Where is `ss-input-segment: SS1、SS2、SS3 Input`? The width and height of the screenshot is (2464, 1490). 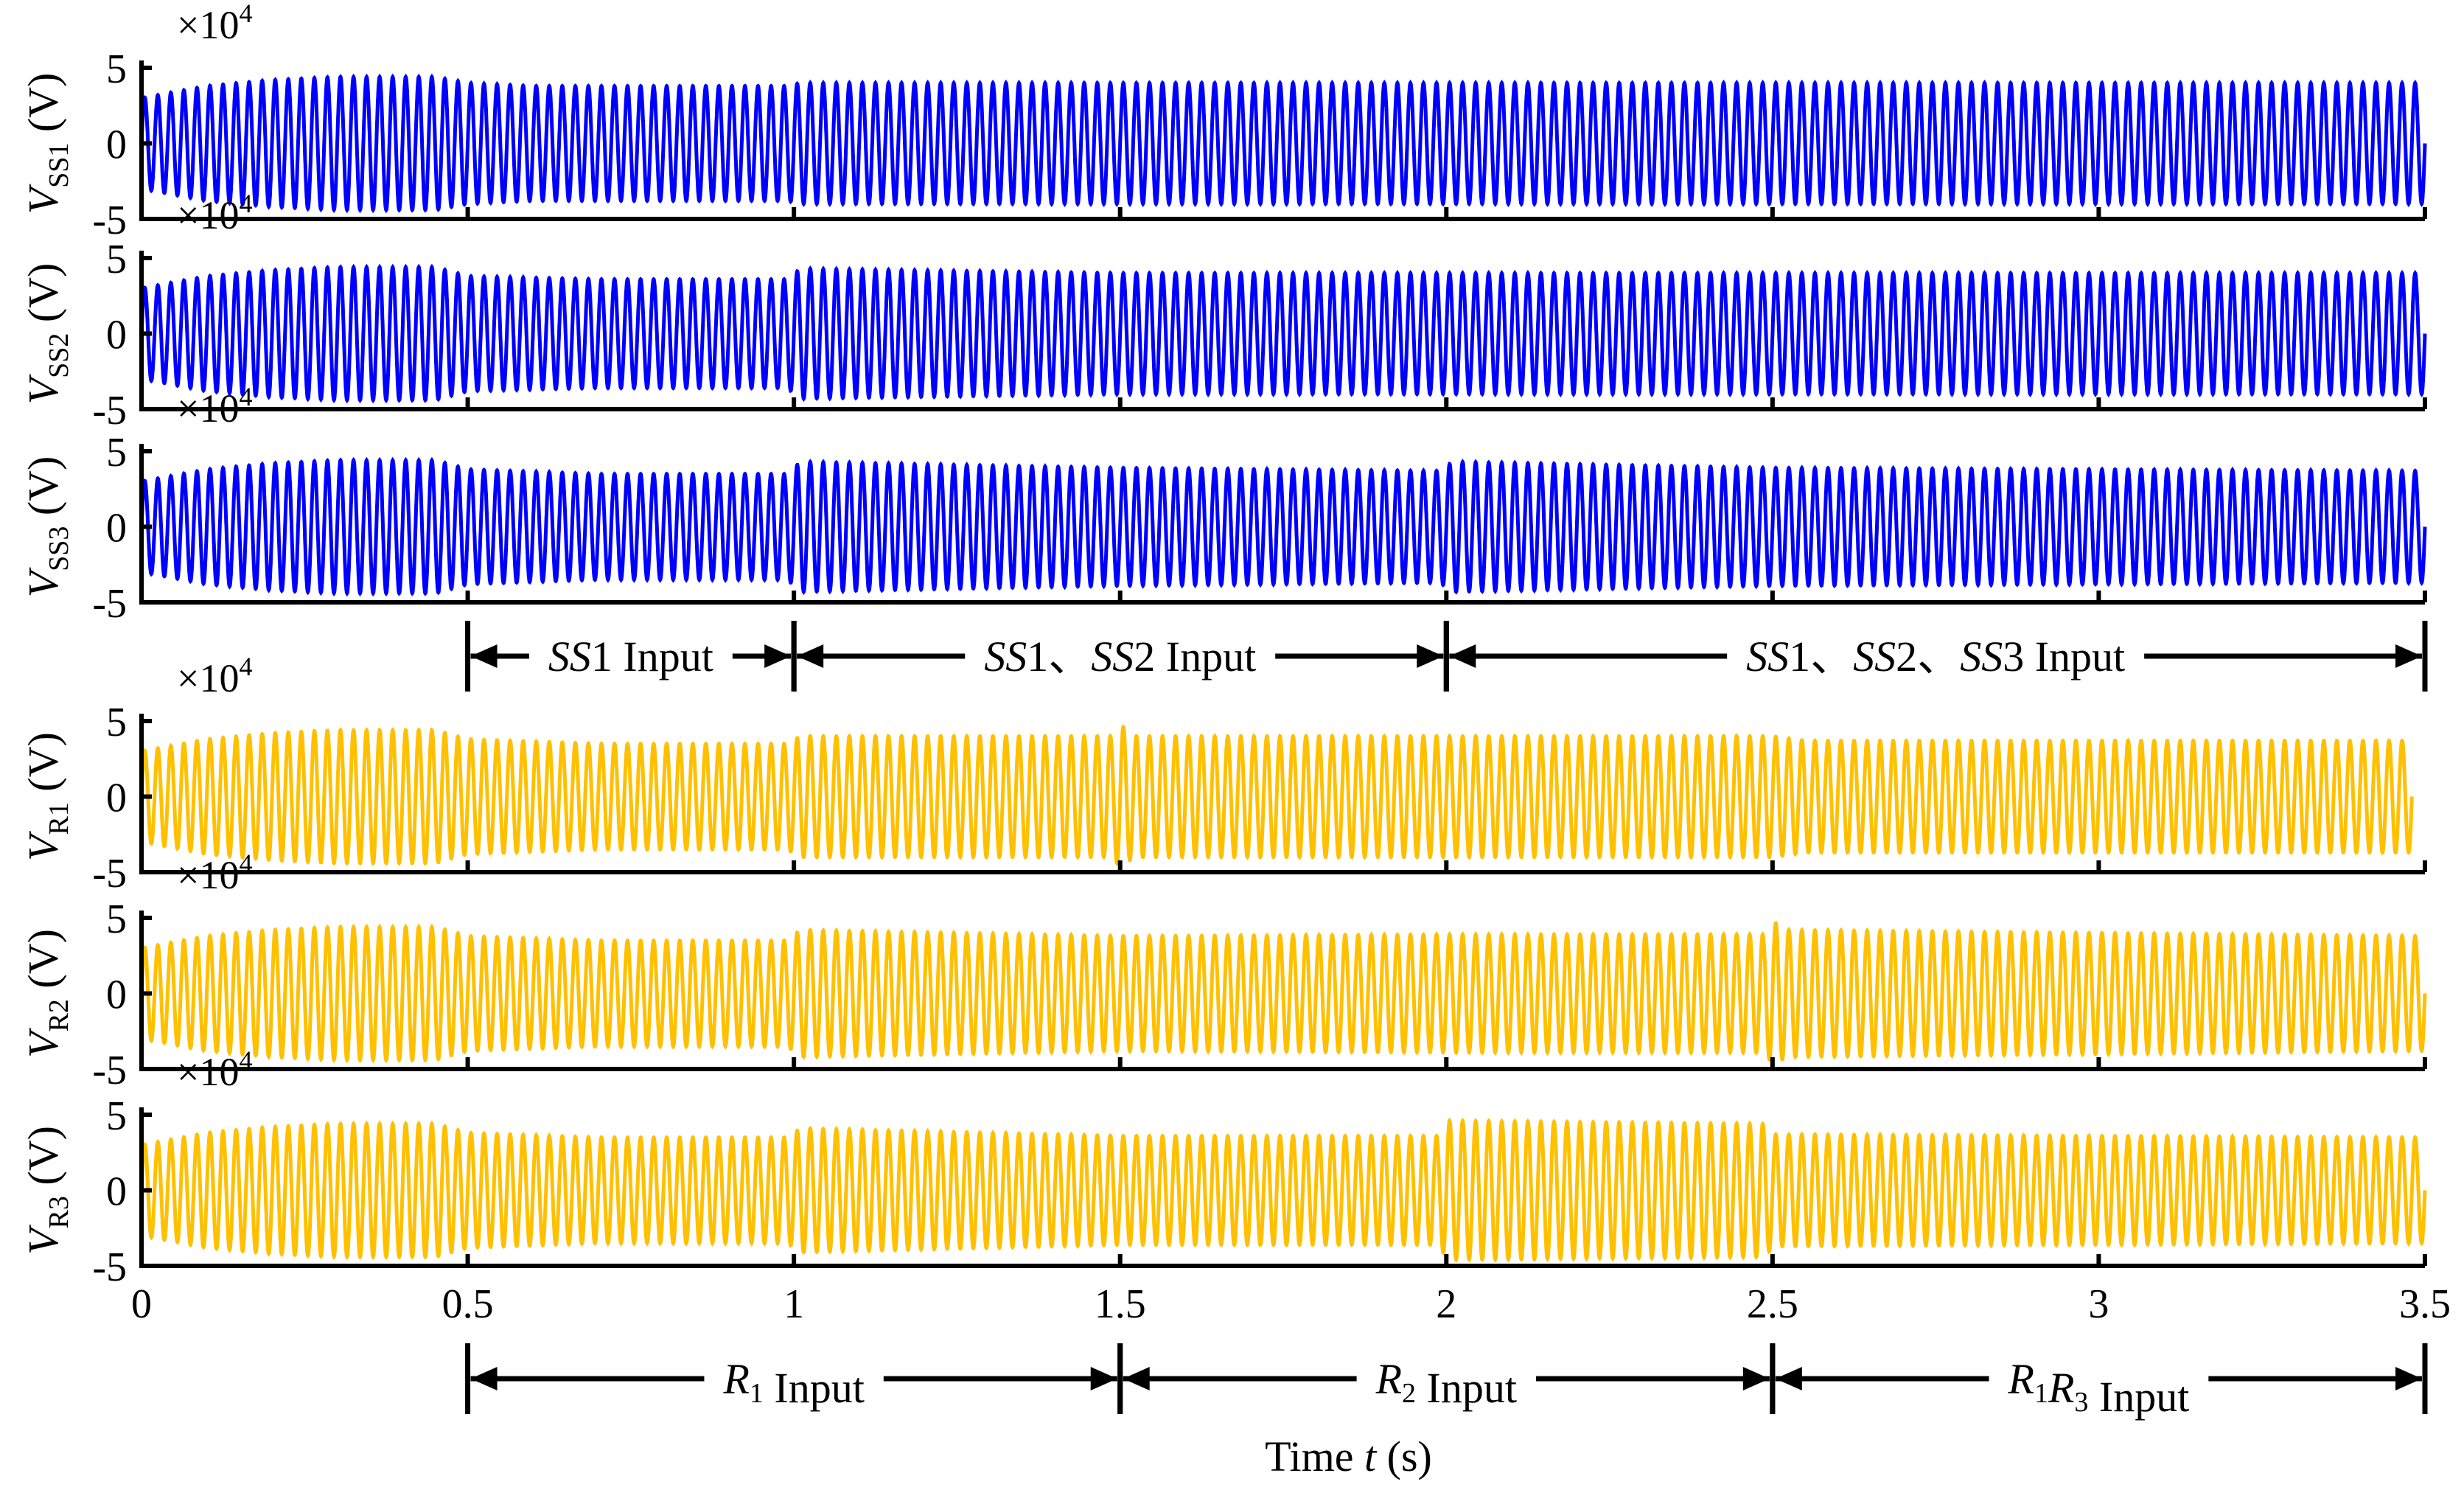
ss-input-segment: SS1、SS2、SS3 Input is located at coordinates (1935, 656).